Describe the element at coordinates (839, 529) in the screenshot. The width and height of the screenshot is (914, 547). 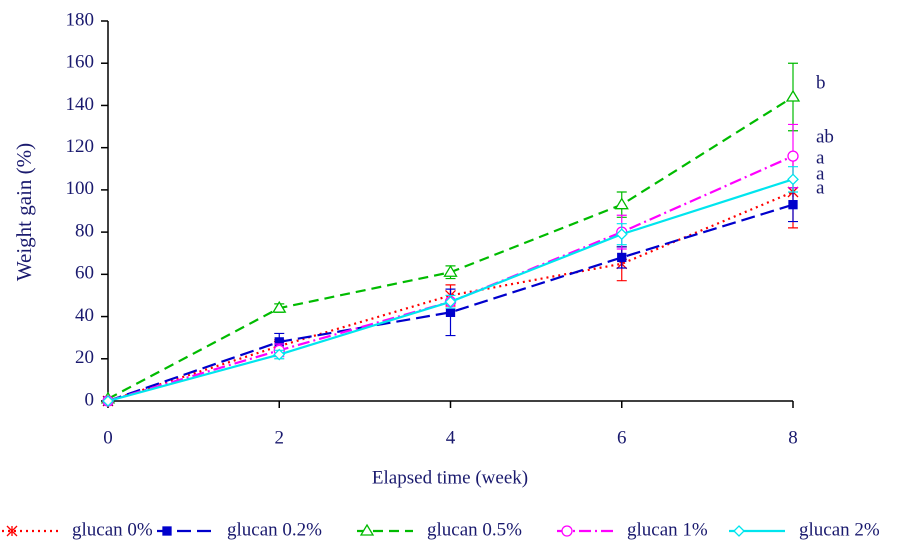
I see `legend-label: glucan 2%` at that location.